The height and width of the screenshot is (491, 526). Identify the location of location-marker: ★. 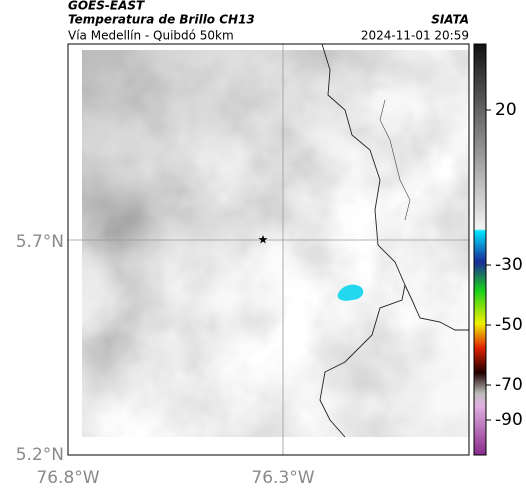
(263, 240).